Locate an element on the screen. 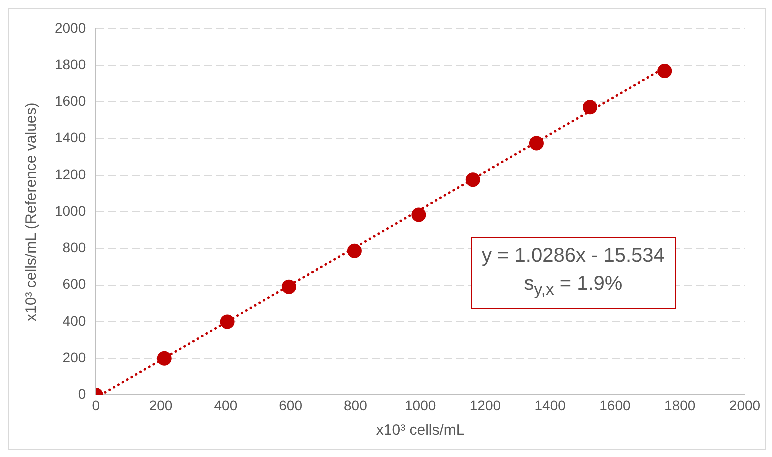 The image size is (772, 457). x-tick-label: 400 is located at coordinates (226, 405).